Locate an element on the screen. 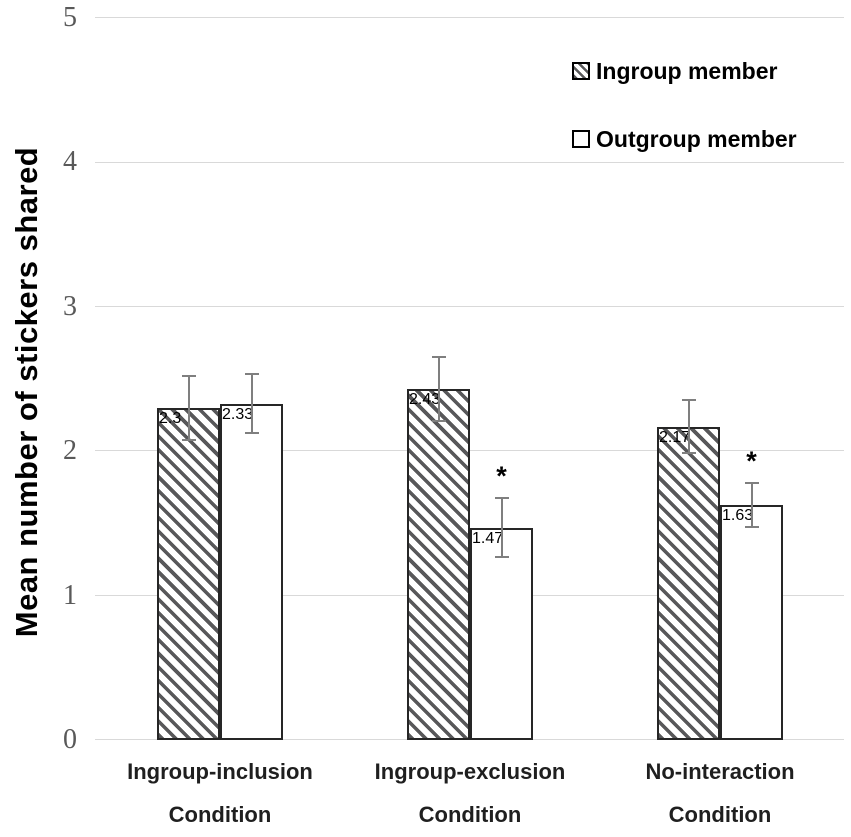 The image size is (851, 837). x-tick-label-g3: No-interaction Condition is located at coordinates (720, 793).